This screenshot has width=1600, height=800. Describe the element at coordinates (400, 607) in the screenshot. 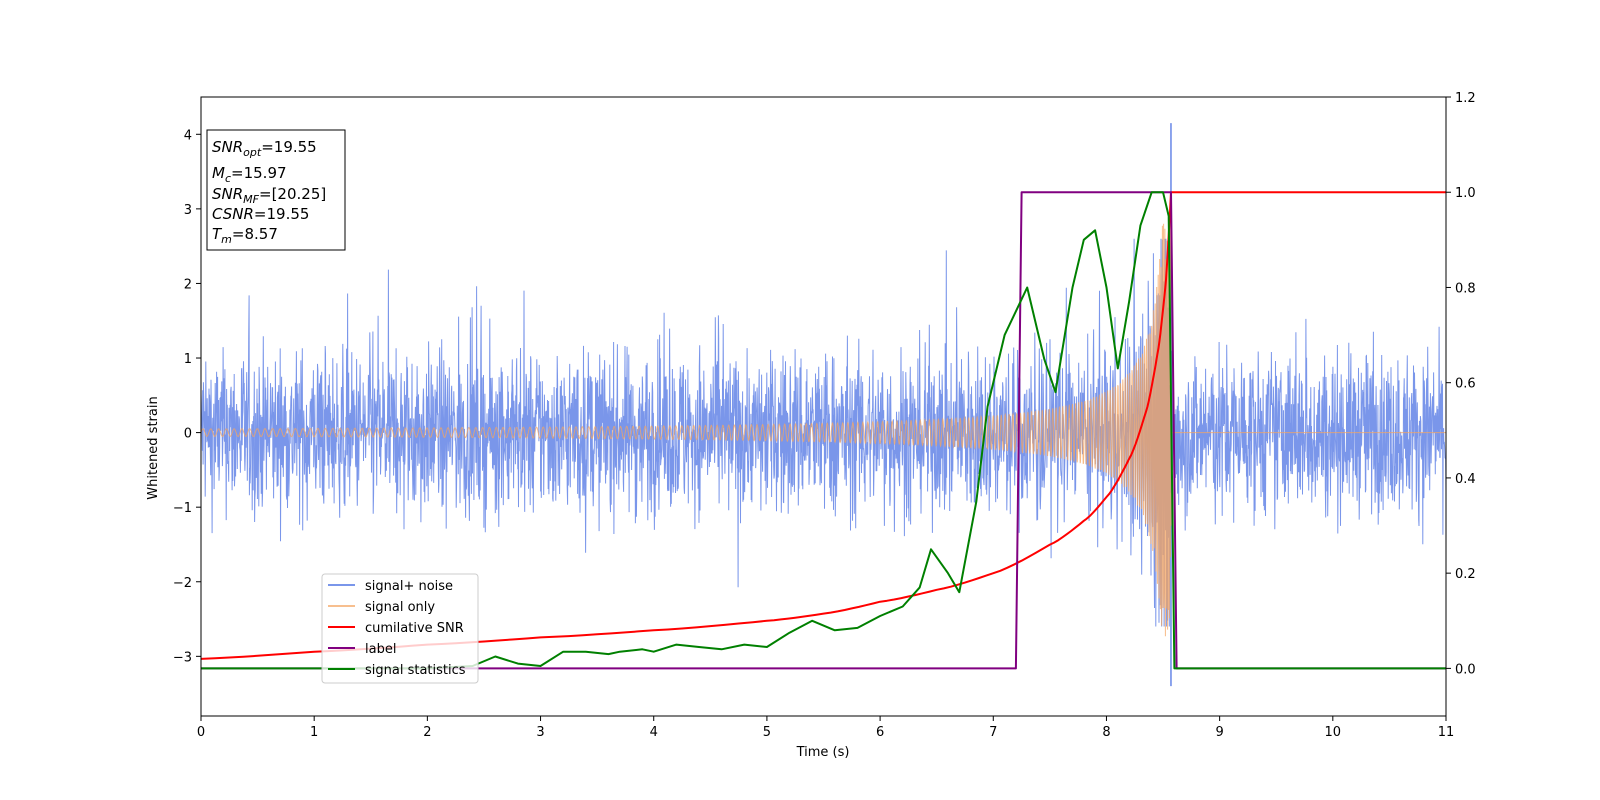

I see `legend-label-signal-only: signal only` at that location.